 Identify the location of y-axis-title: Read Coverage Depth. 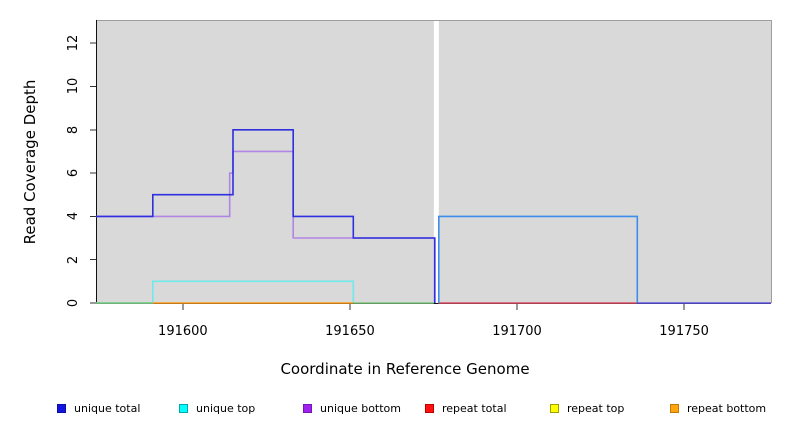
(30, 162).